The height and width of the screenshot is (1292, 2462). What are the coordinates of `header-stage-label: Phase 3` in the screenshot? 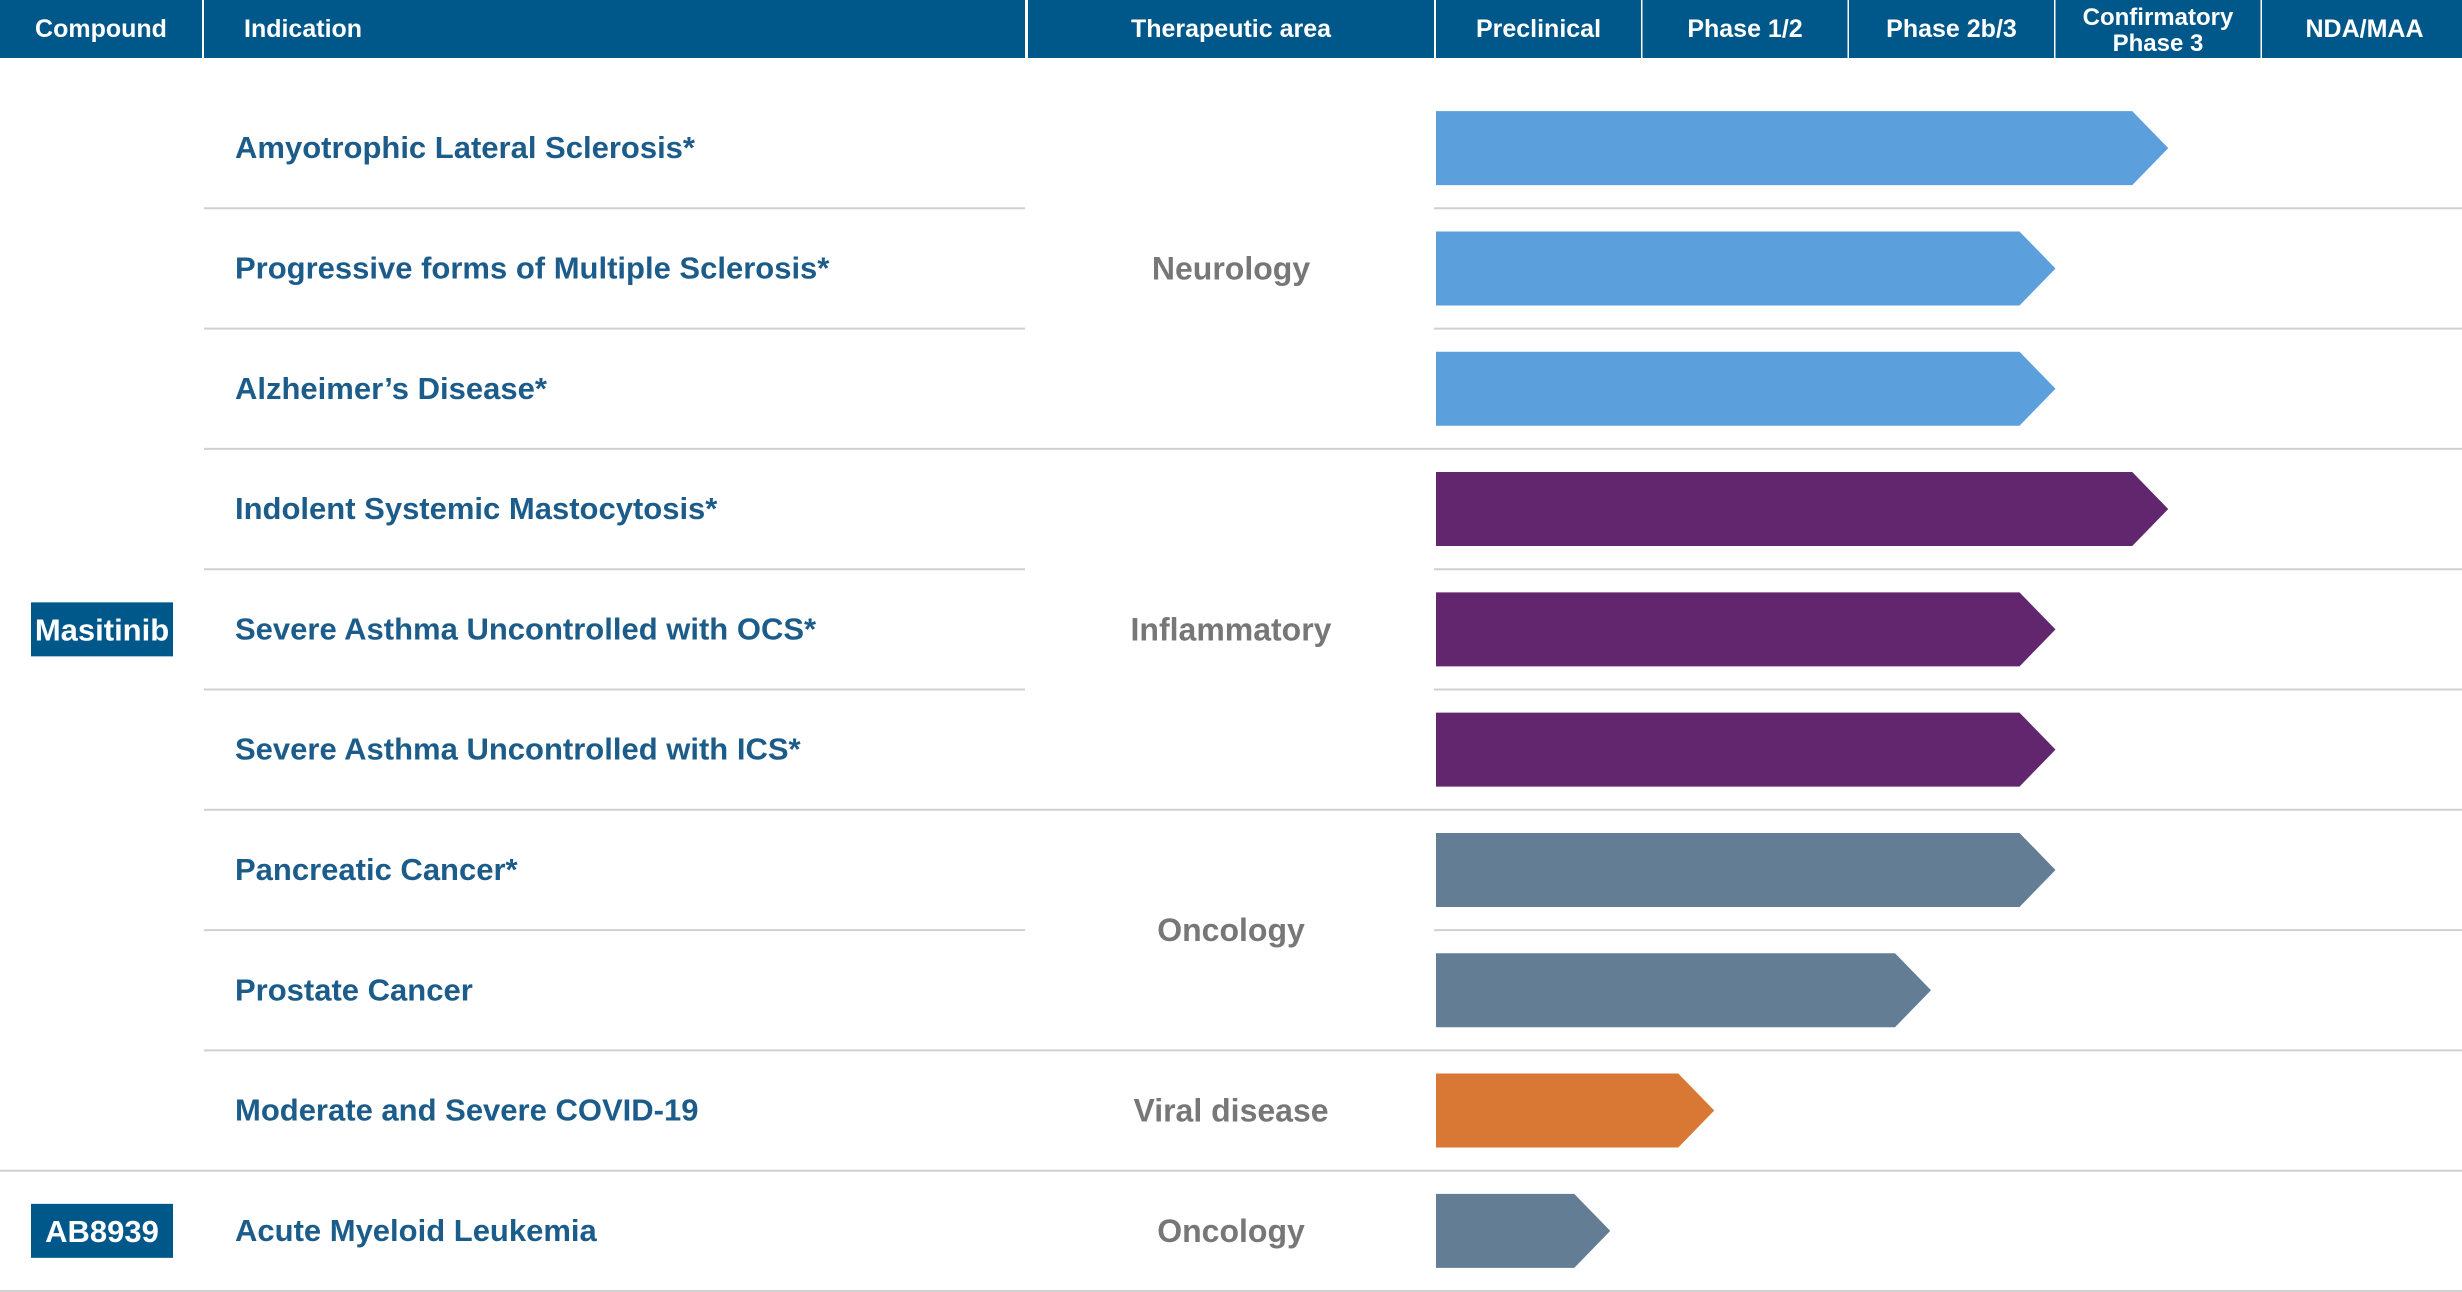 It's located at (2158, 43).